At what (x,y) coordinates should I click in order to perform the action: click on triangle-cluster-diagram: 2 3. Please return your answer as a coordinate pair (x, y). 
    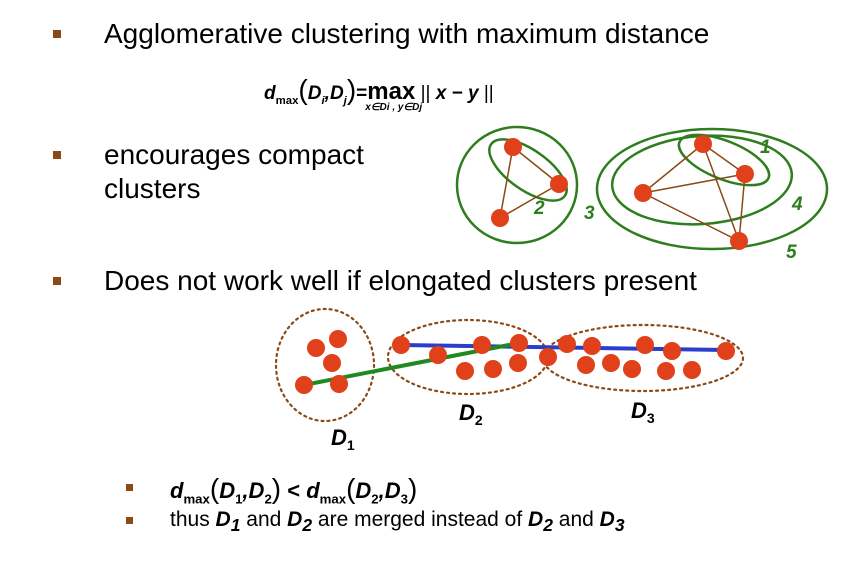
    Looking at the image, I should click on (525, 185).